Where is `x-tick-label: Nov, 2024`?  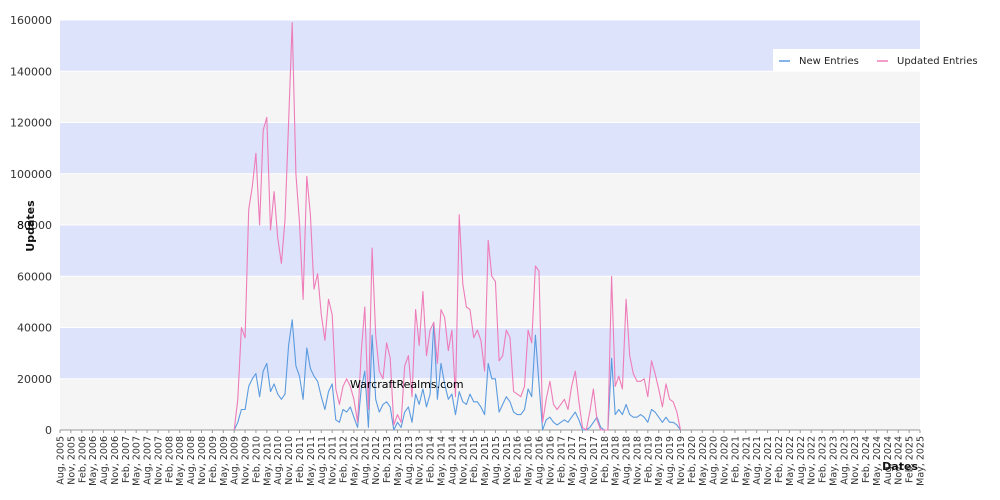
x-tick-label: Nov, 2024 is located at coordinates (899, 460).